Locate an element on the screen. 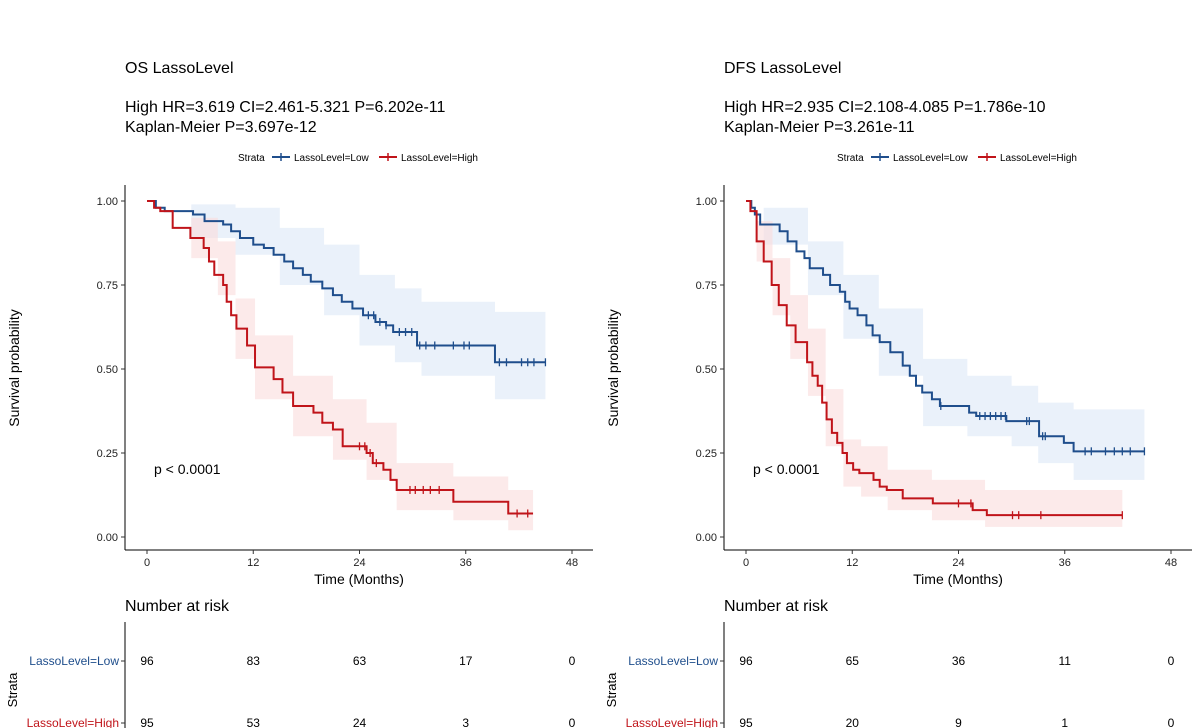  risk-value: 1 is located at coordinates (1064, 722).